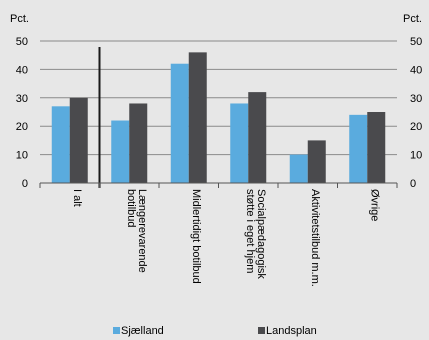 This screenshot has height=340, width=429. Describe the element at coordinates (22, 42) in the screenshot. I see `y-tick-label-left: 50` at that location.